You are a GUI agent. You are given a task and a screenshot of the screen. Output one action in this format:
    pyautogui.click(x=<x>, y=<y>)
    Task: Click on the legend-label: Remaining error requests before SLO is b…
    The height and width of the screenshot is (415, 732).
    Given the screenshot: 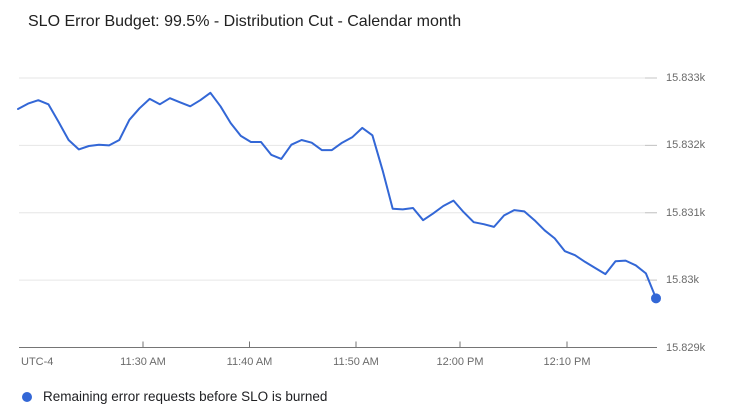 What is the action you would take?
    pyautogui.click(x=185, y=396)
    